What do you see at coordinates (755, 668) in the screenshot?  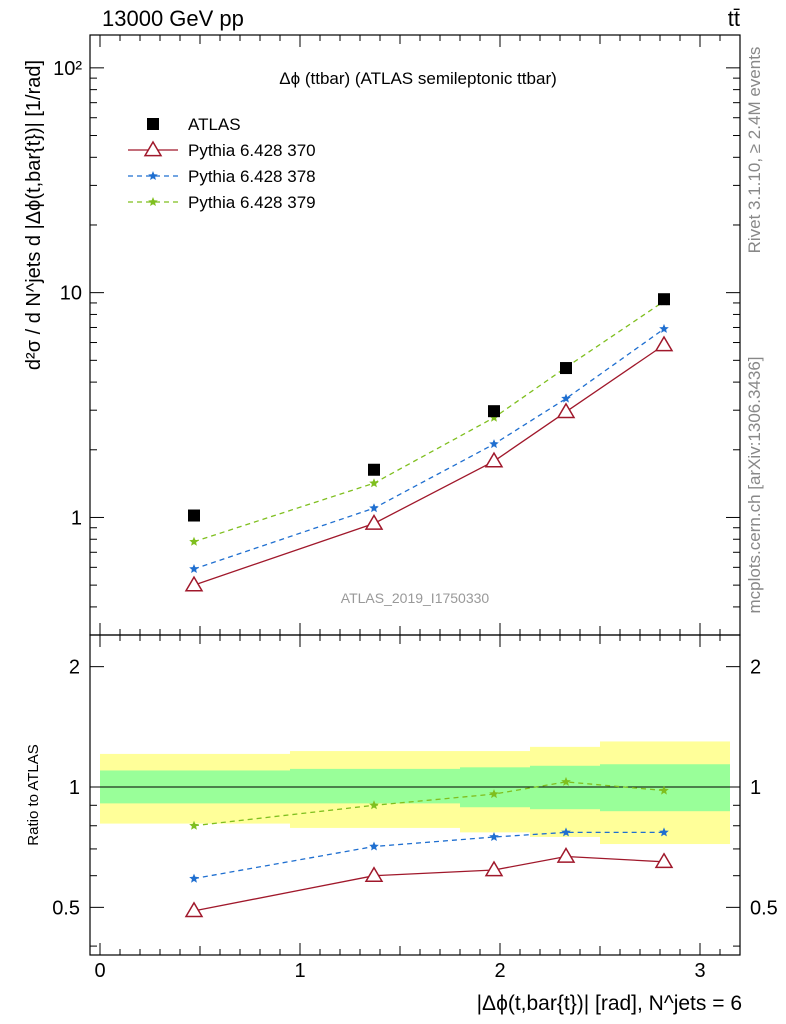 I see `ratio-y-tick-label-right: 2` at bounding box center [755, 668].